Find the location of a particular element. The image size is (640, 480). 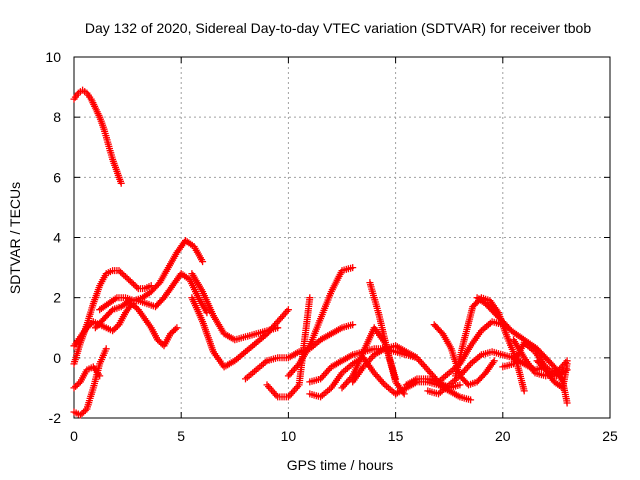

x-tick-label: 0 is located at coordinates (74, 436).